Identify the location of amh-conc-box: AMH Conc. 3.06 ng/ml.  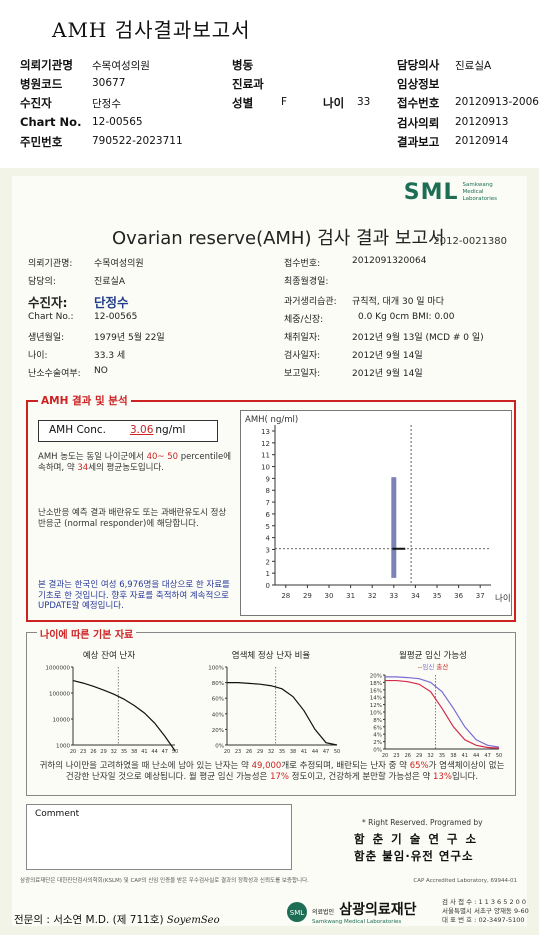
(128, 431).